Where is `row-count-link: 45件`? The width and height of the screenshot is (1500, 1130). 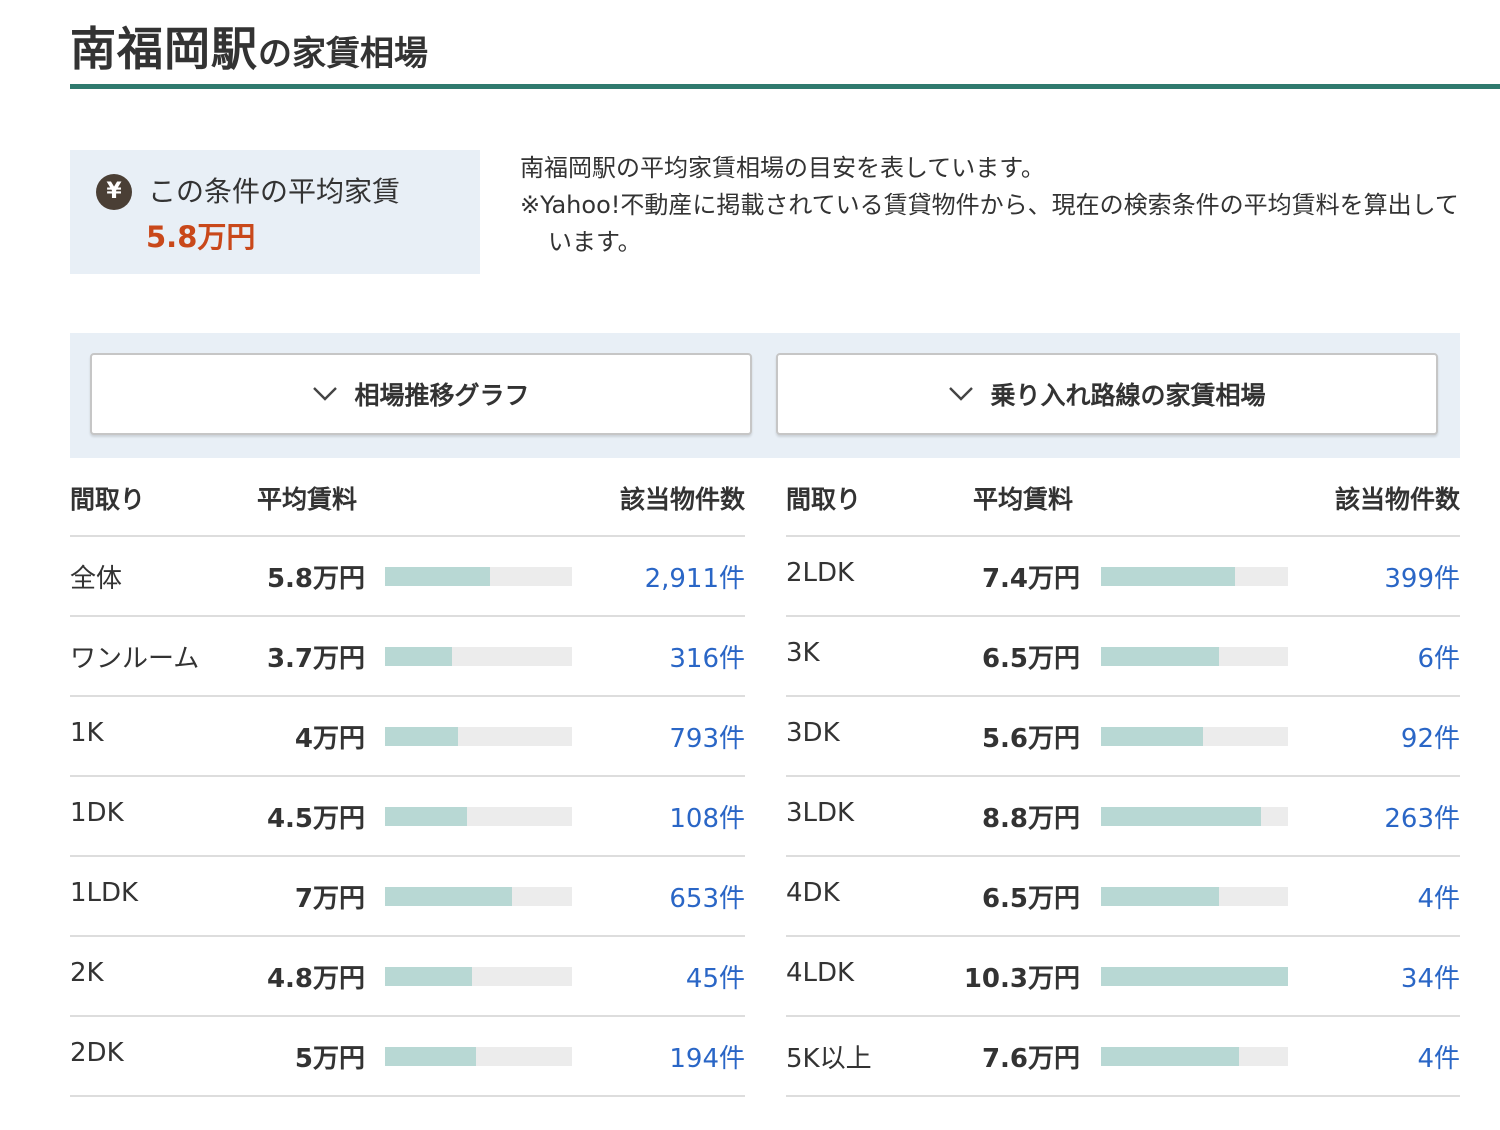 row-count-link: 45件 is located at coordinates (715, 979).